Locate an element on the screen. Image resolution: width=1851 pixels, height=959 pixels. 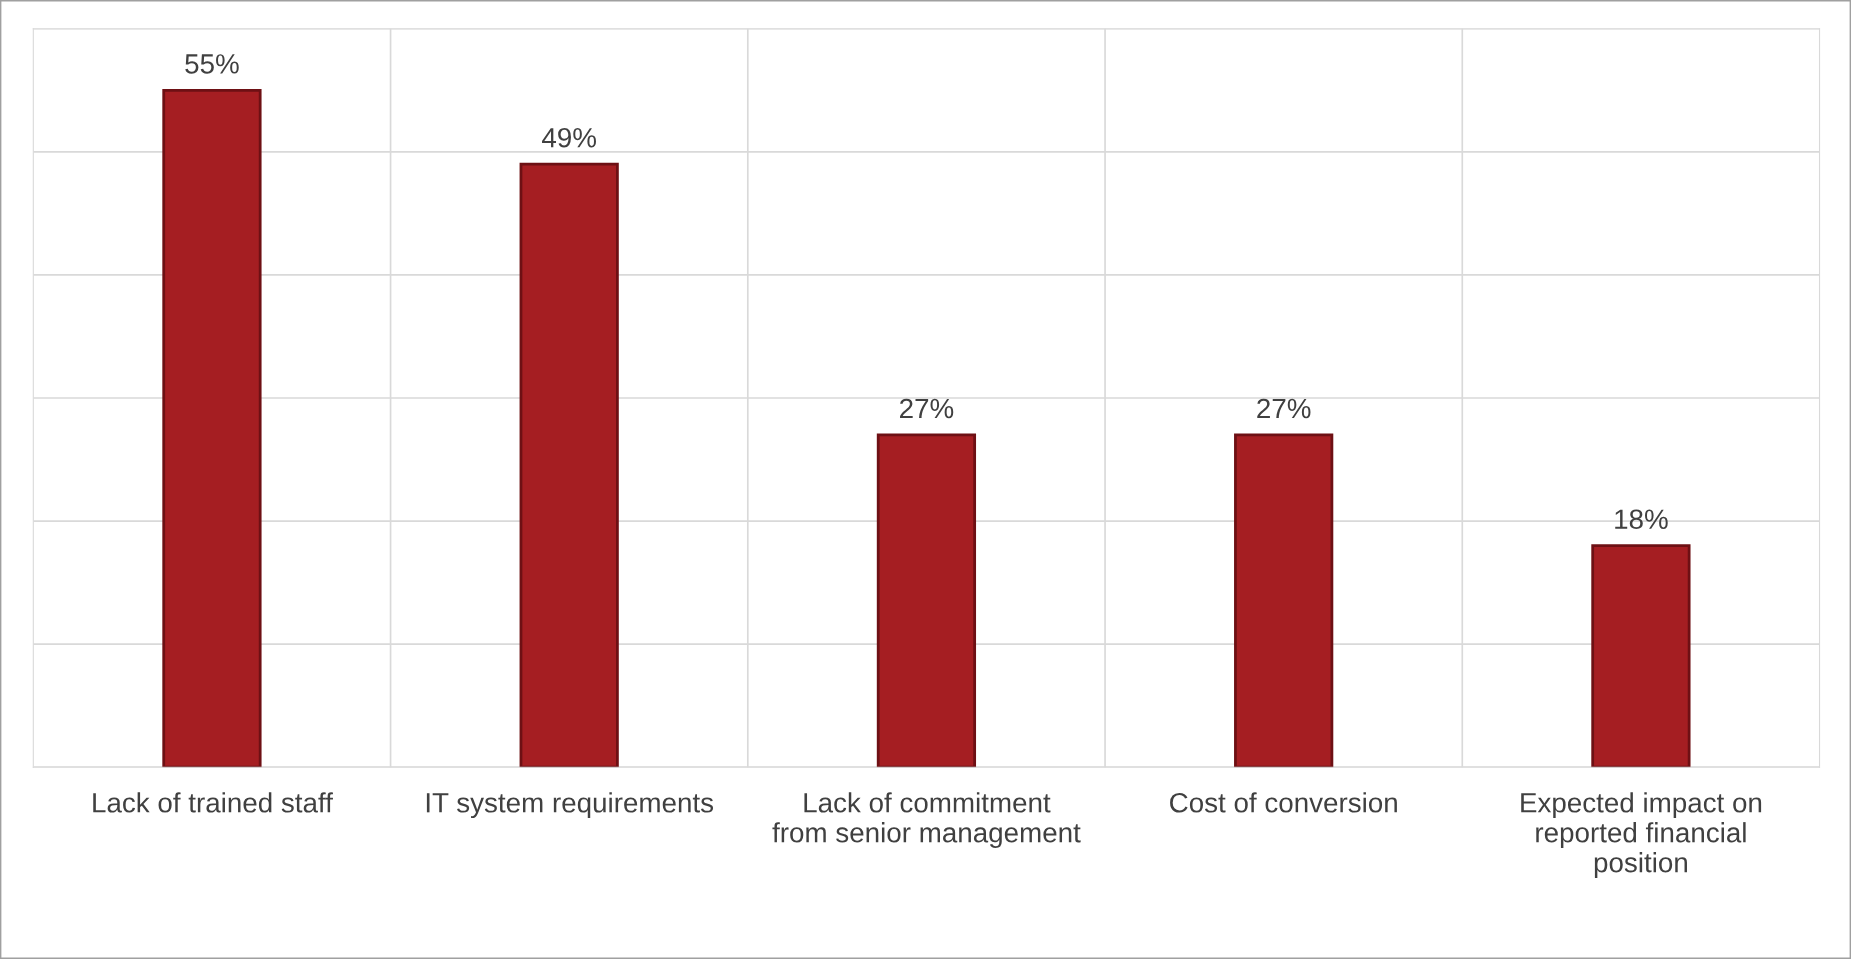
x-tick-label: Cost of conversion is located at coordinates (1283, 802).